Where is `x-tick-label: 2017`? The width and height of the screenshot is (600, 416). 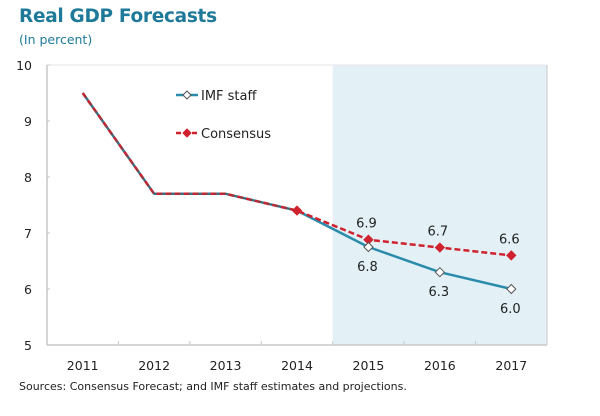 x-tick-label: 2017 is located at coordinates (511, 365).